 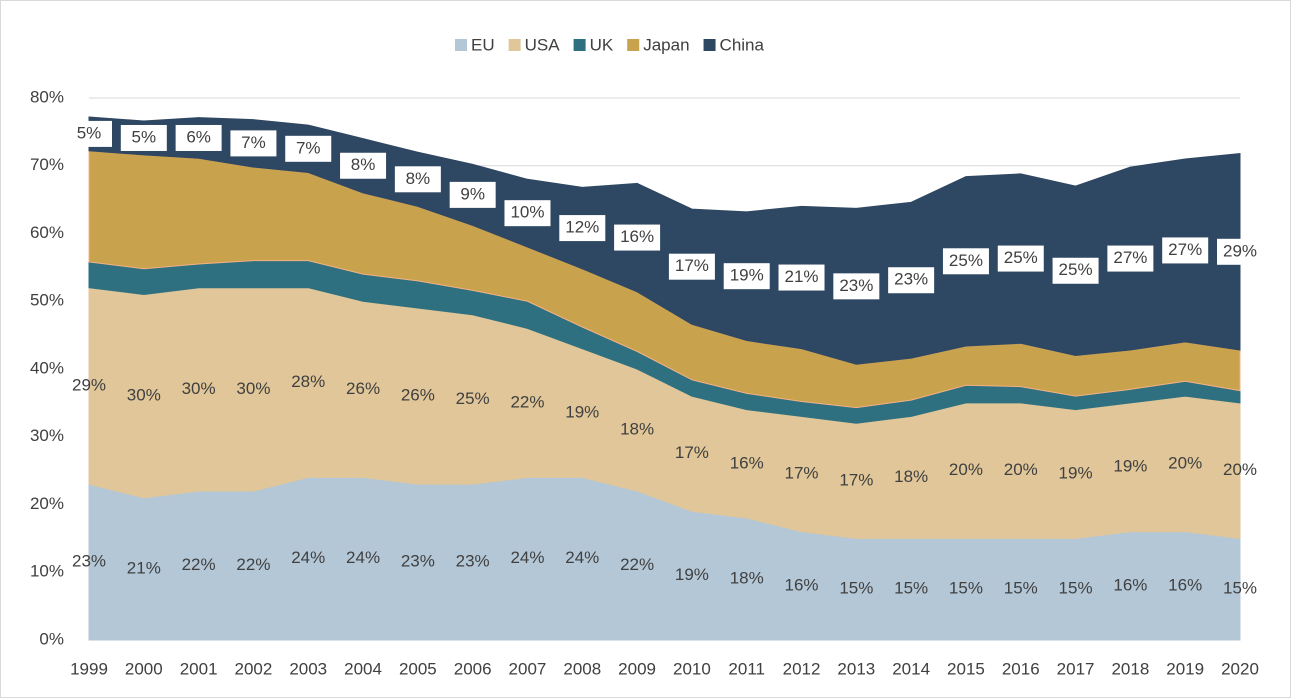 I want to click on data-label-group: 28%, so click(x=308, y=381).